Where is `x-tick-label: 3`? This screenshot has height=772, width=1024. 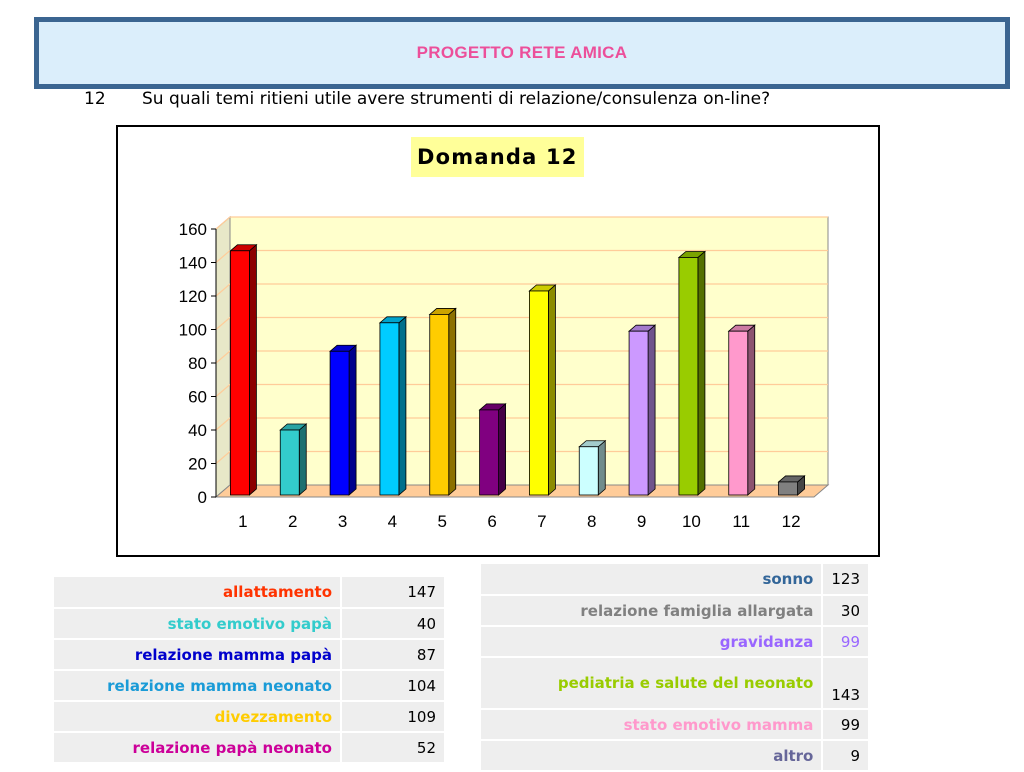 x-tick-label: 3 is located at coordinates (342, 521).